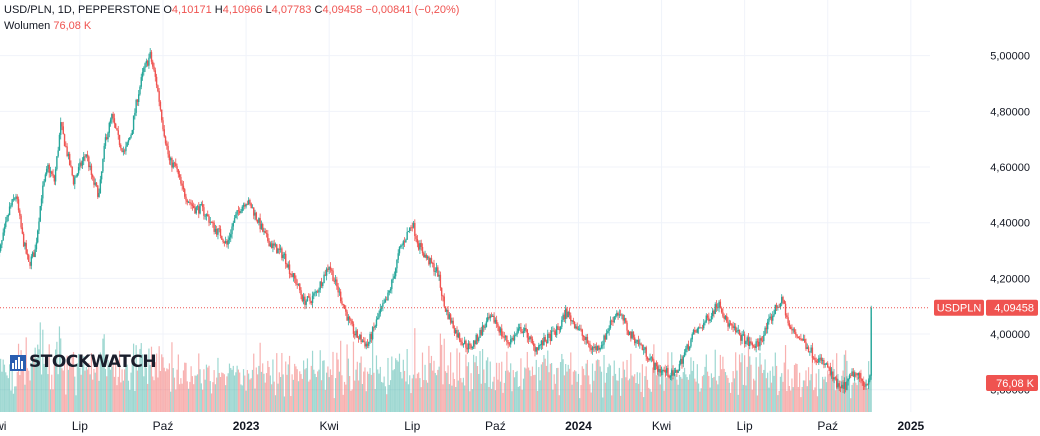  What do you see at coordinates (412, 10) in the screenshot?
I see `change-value: −0,00841 (−0,20%)` at bounding box center [412, 10].